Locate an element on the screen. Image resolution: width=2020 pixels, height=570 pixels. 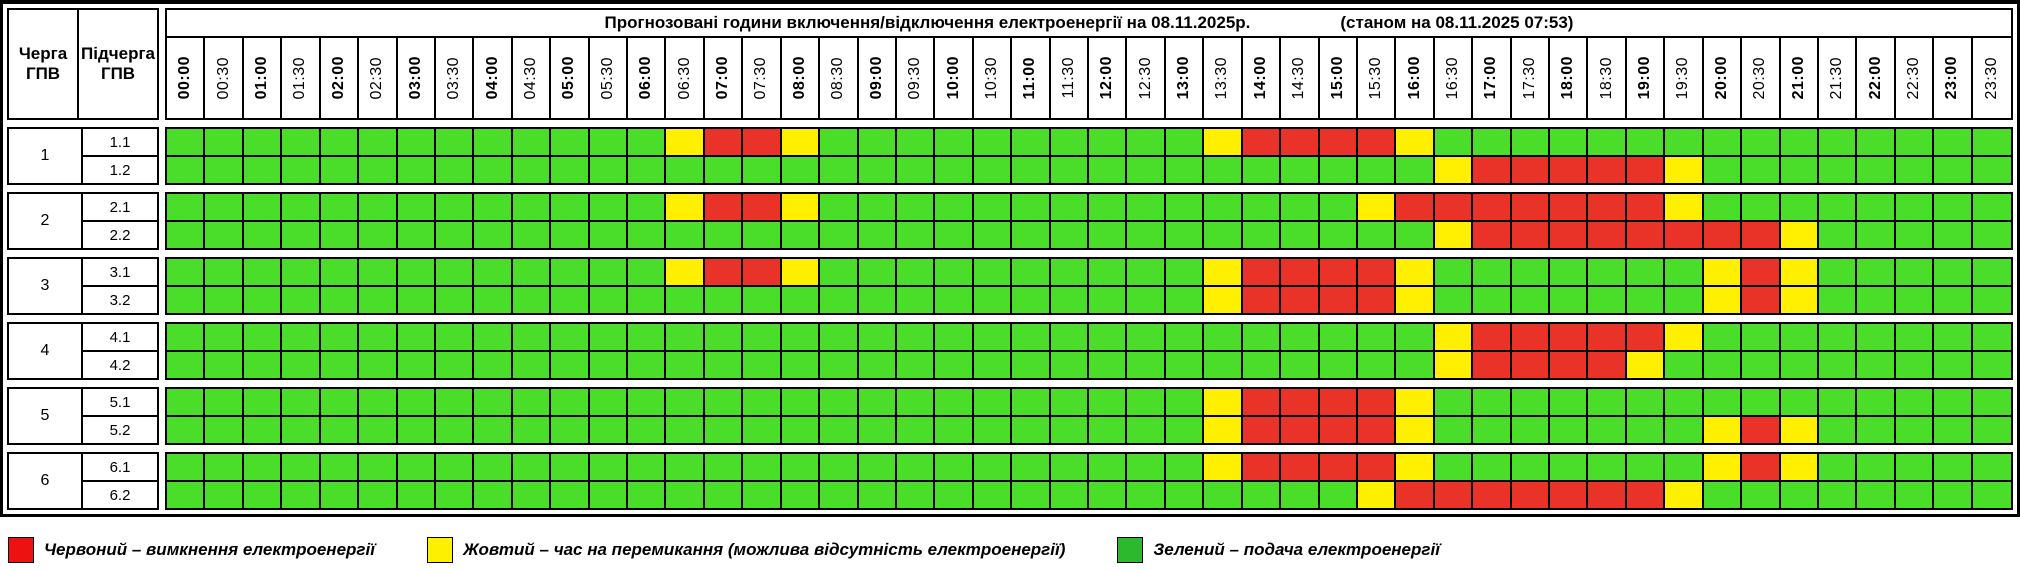
cell-2.1-16:00 is located at coordinates (1415, 207).